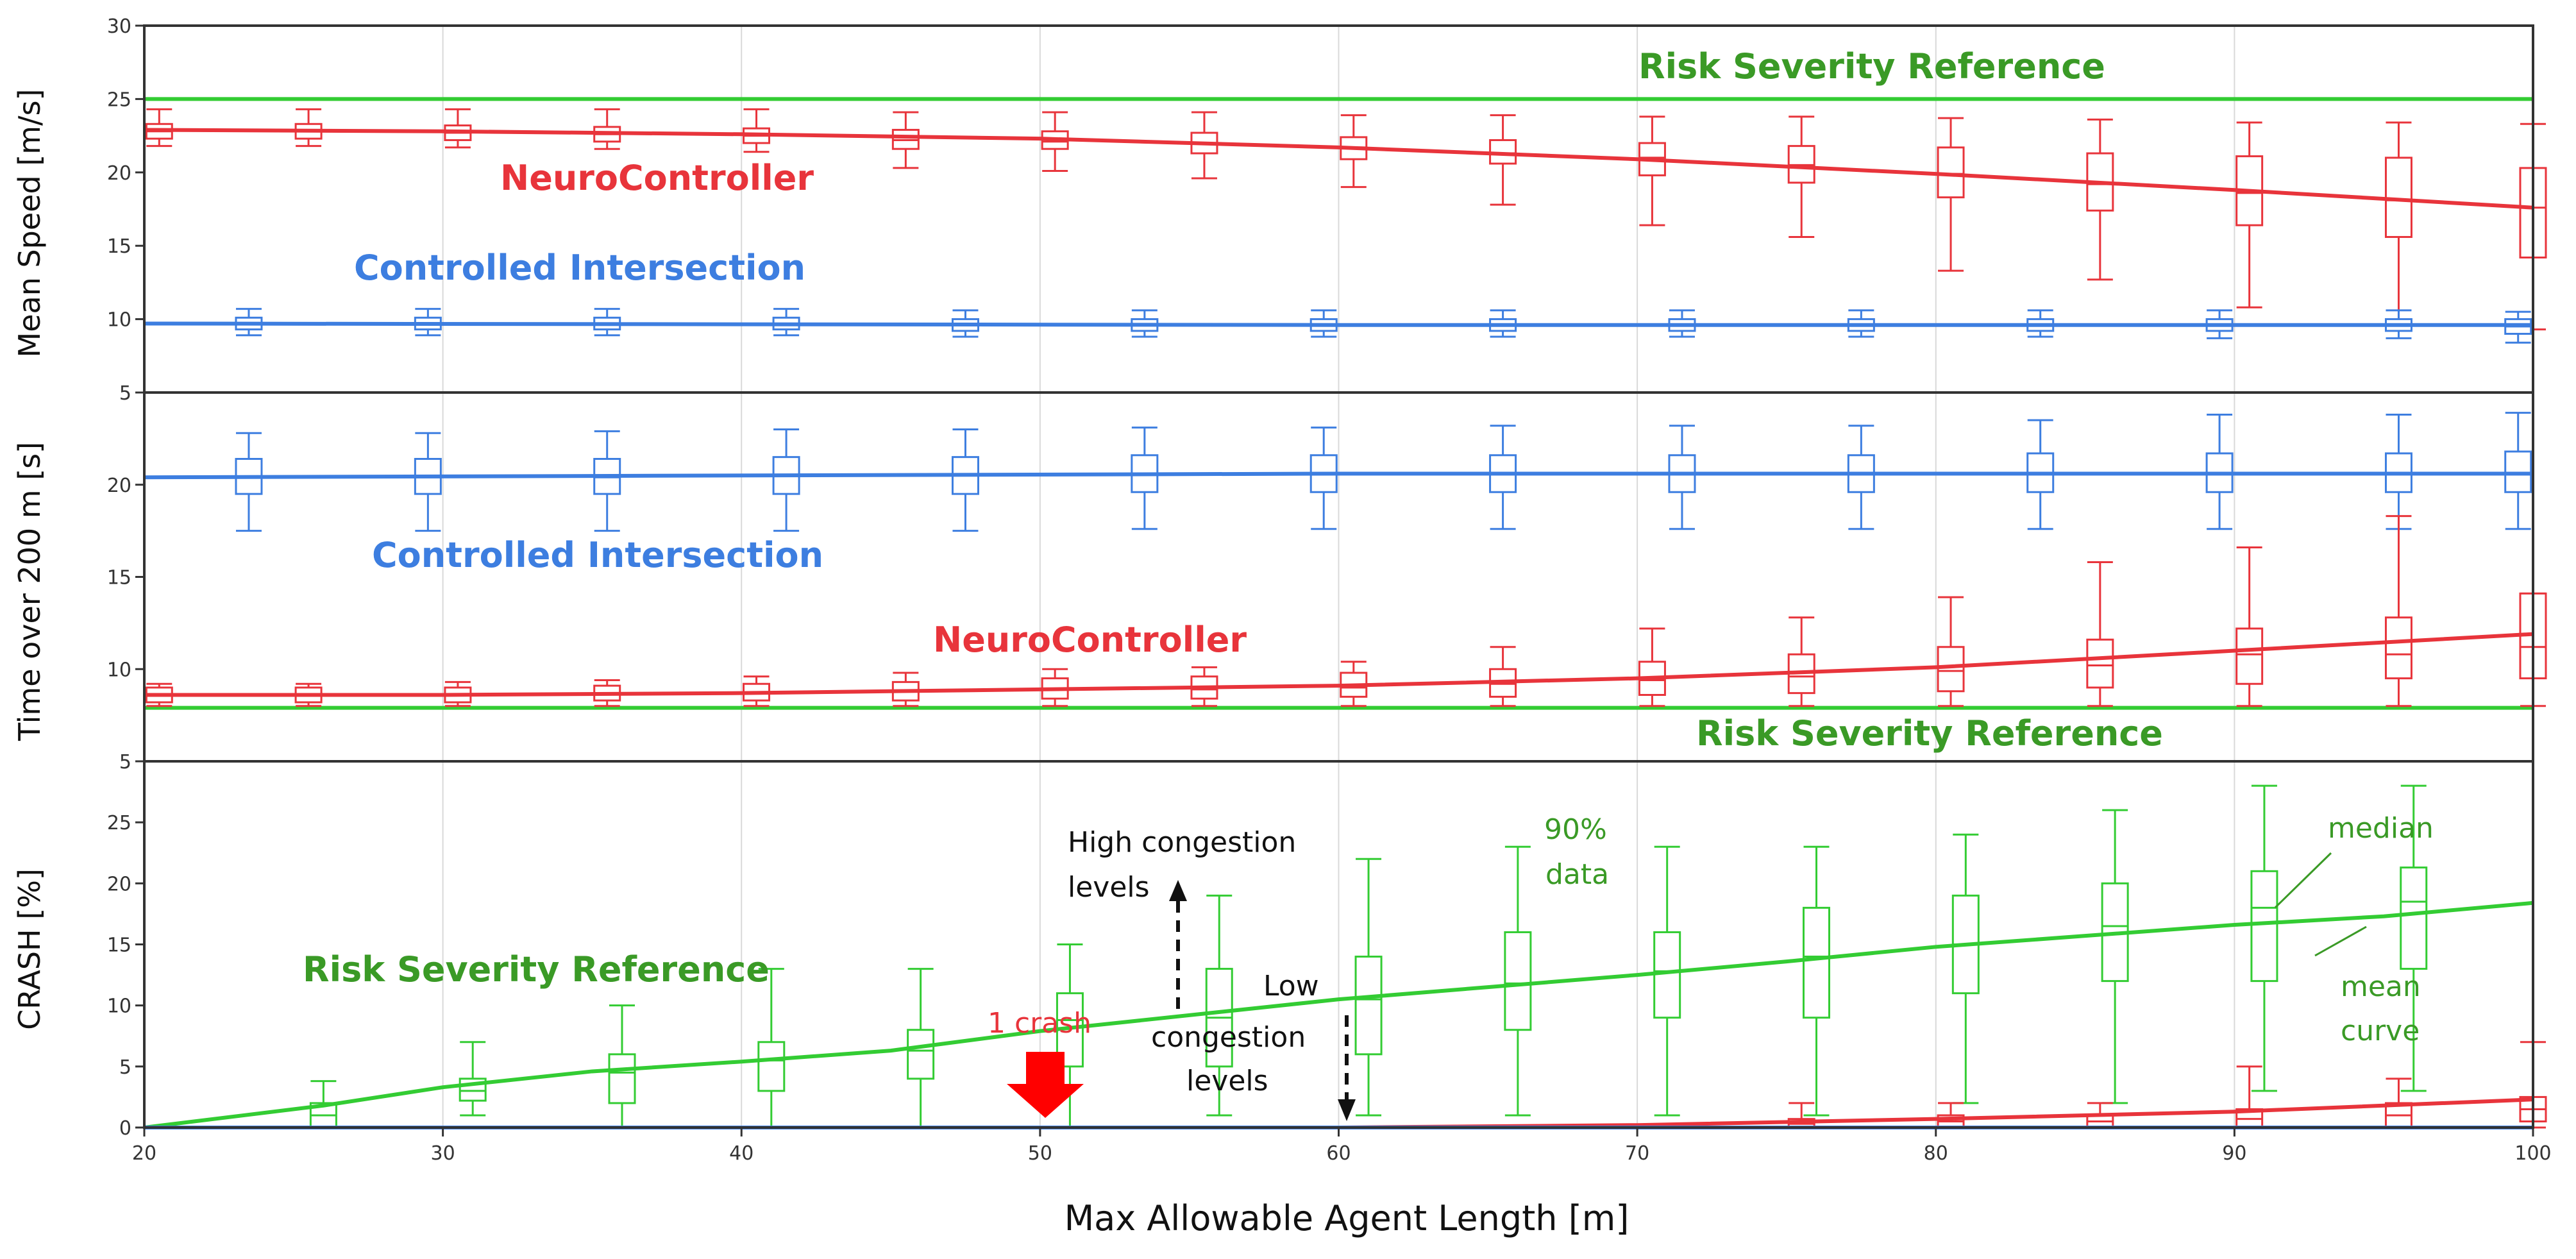 The width and height of the screenshot is (2576, 1259). I want to click on arrow-down-head, so click(1347, 1110).